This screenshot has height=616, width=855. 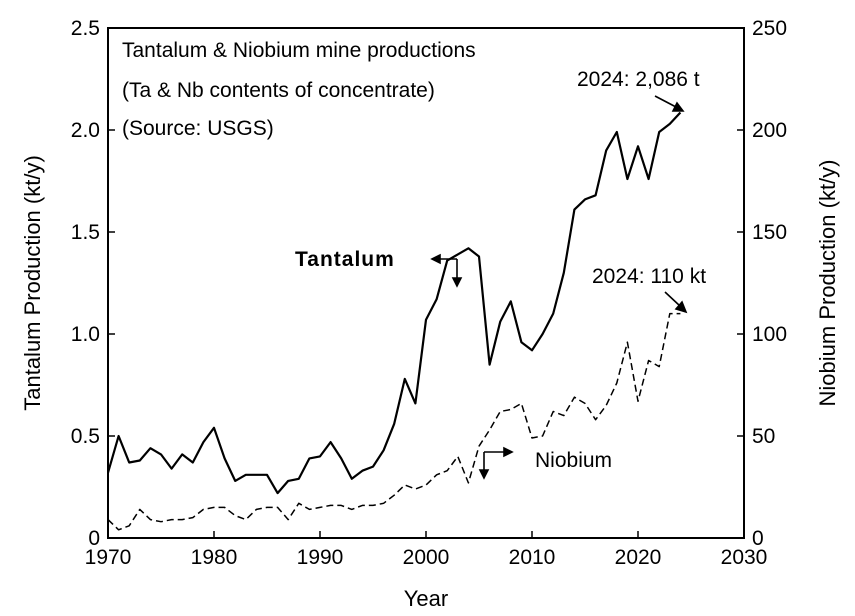 I want to click on y-axis-left-label: Tantalum Production (kt/y), so click(x=32, y=283).